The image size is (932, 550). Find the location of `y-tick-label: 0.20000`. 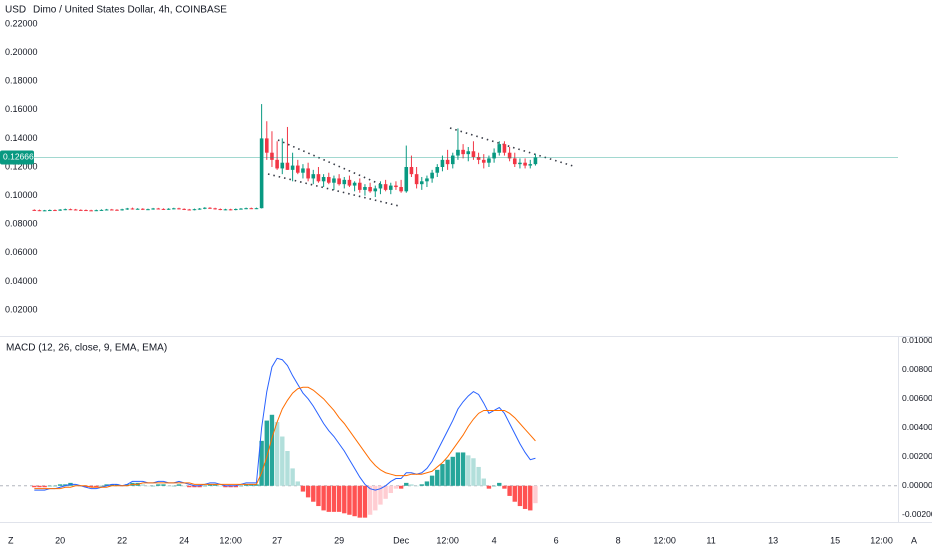

y-tick-label: 0.20000 is located at coordinates (21, 52).